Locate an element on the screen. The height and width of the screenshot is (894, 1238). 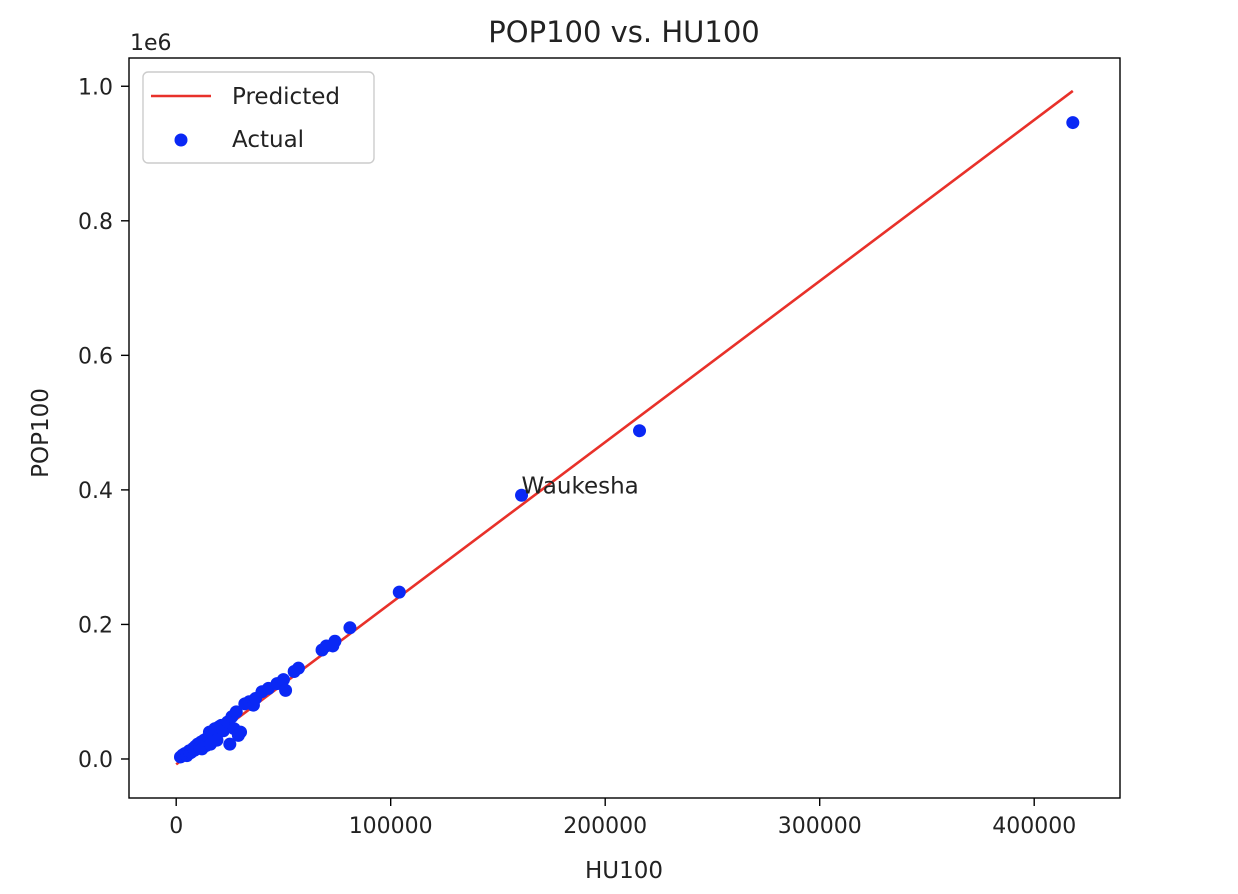
y-tick-label: 0.4 is located at coordinates (95, 491).